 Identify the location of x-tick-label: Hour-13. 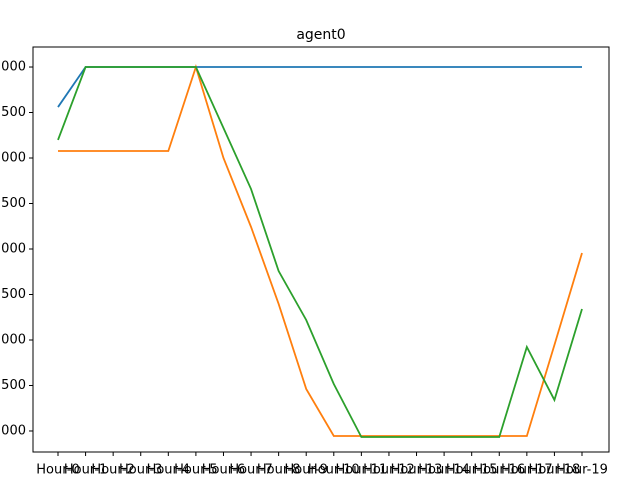
(417, 470).